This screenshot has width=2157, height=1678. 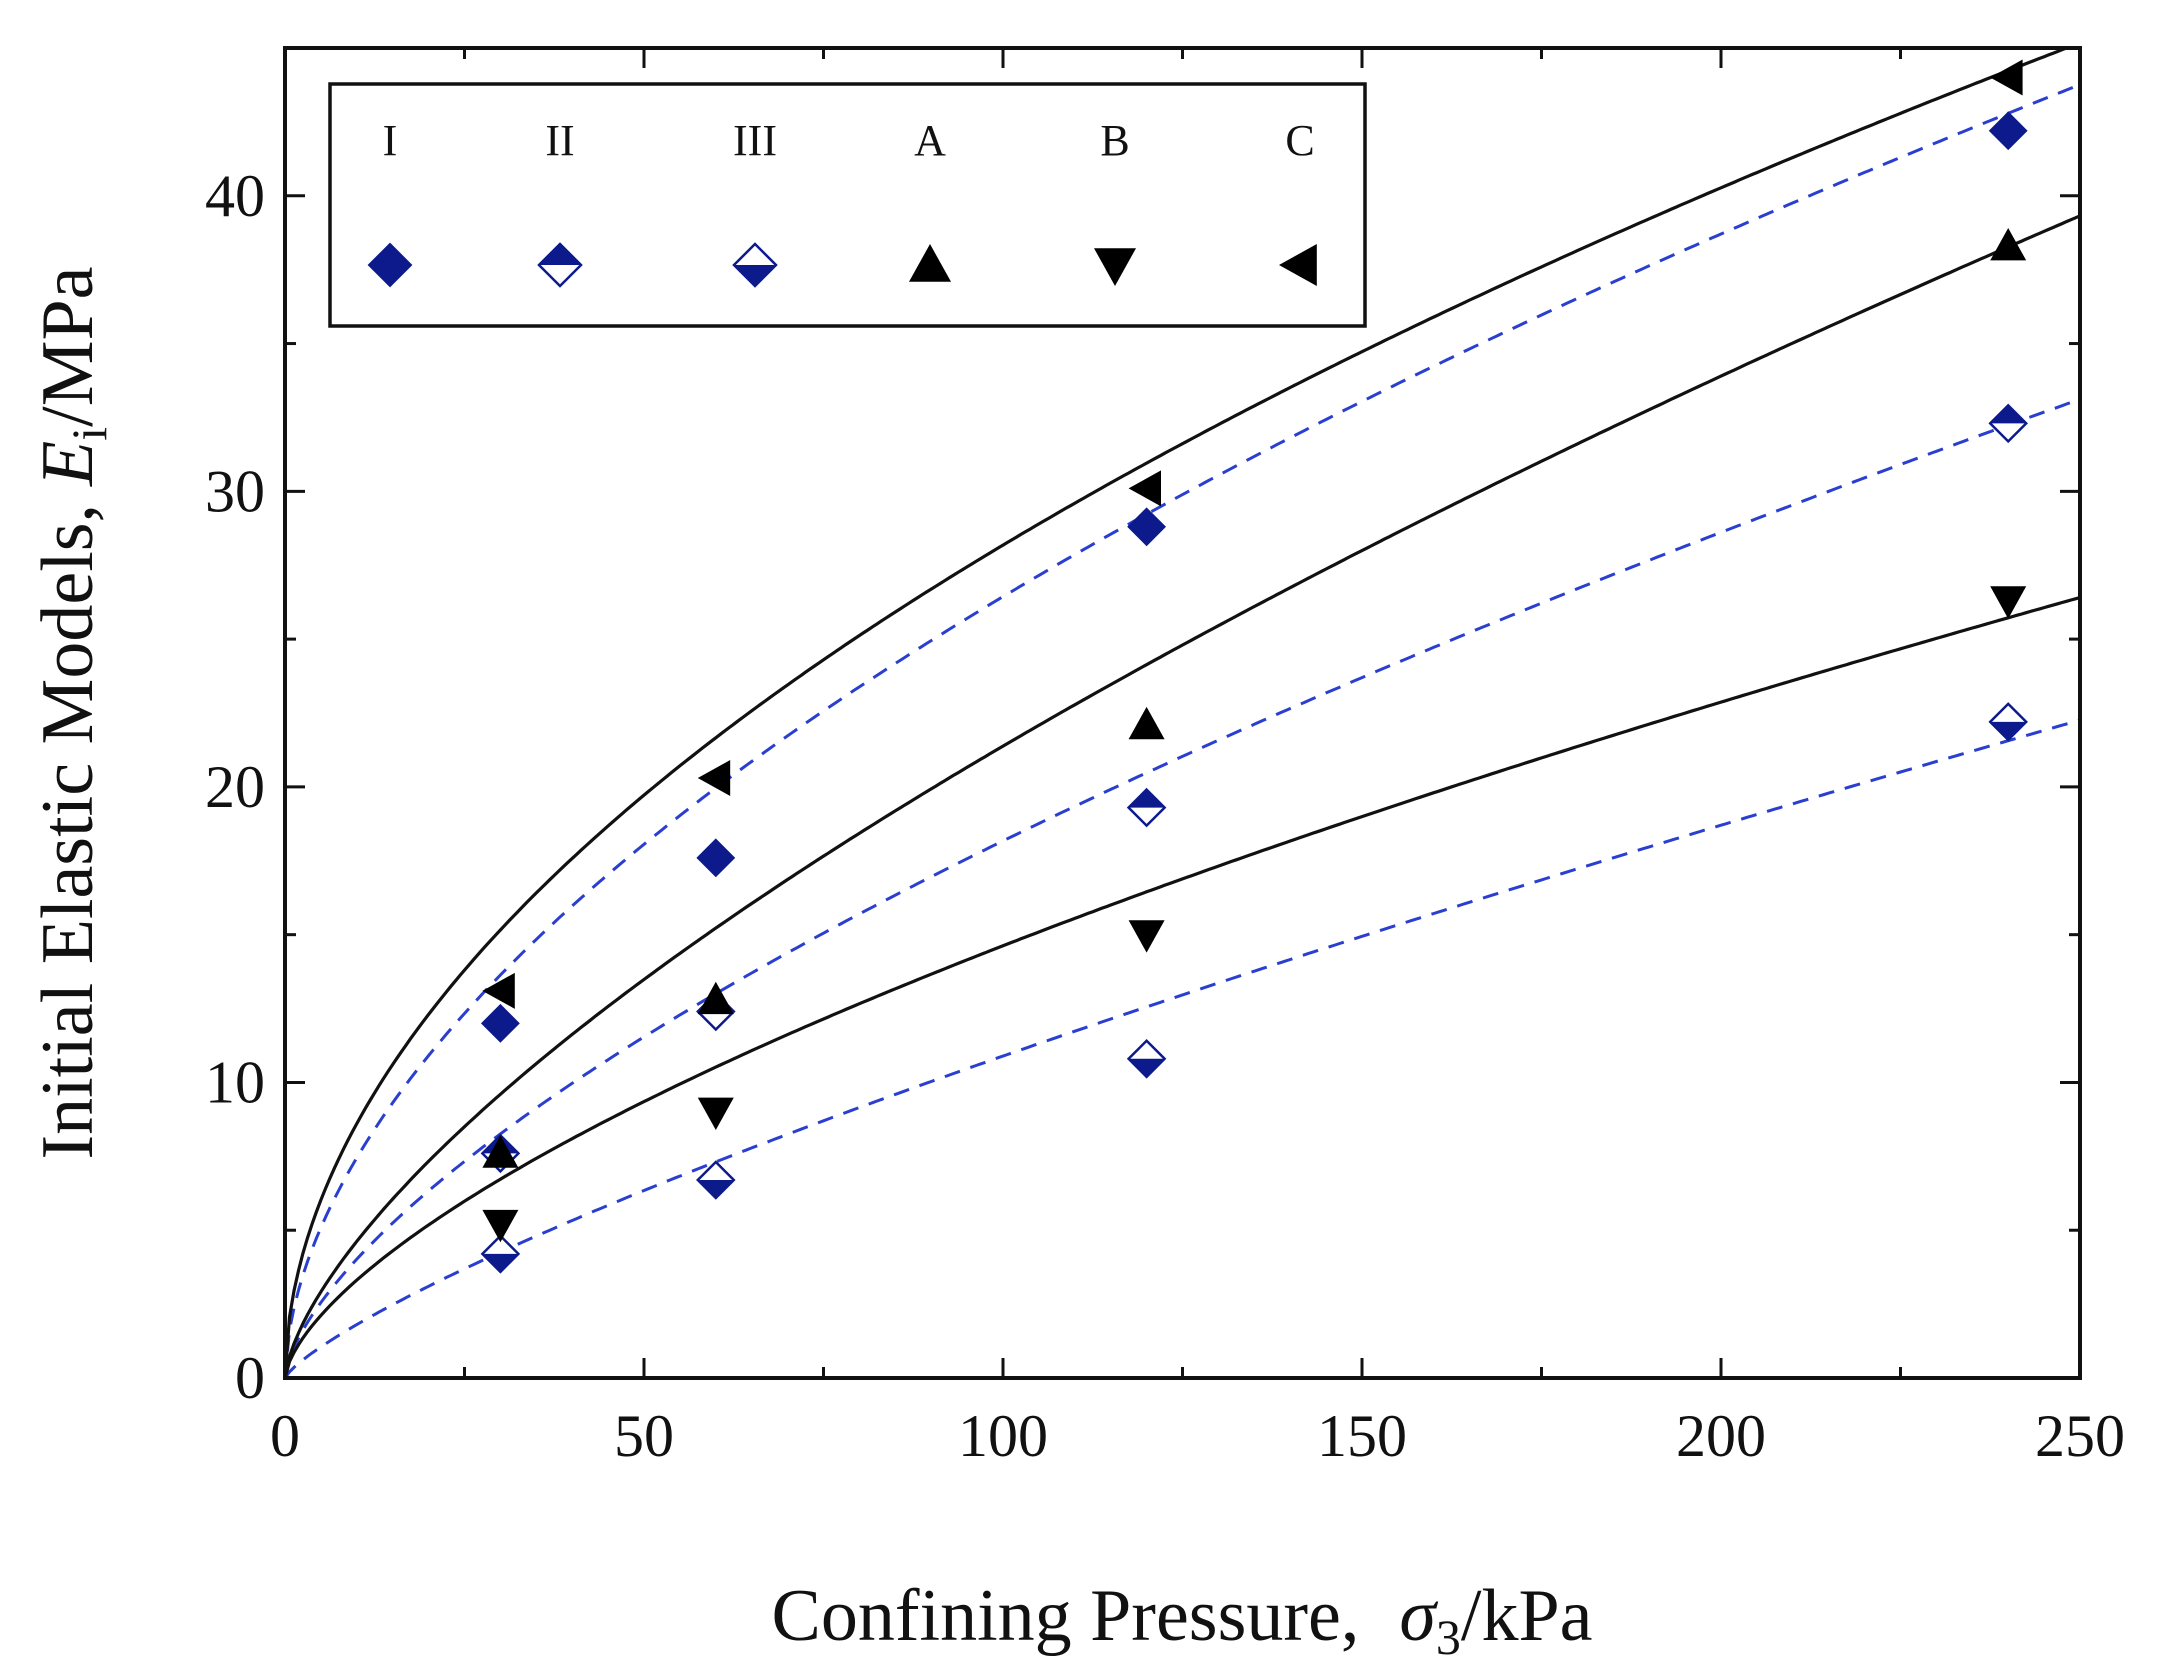 I want to click on legend-marker-II, so click(x=560, y=265).